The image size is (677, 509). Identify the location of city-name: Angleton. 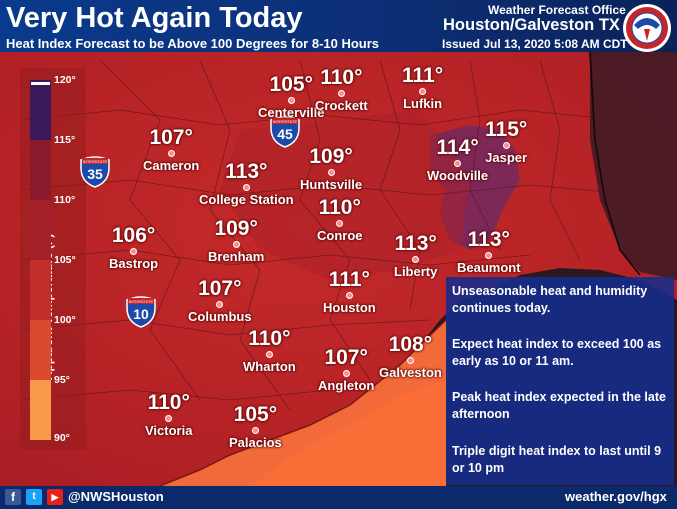
(346, 385).